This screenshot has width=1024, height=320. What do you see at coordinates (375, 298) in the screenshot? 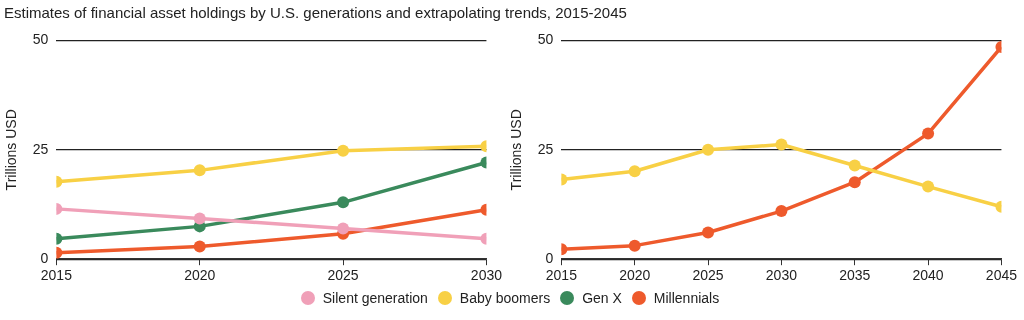
I see `legend-label: Silent generation` at bounding box center [375, 298].